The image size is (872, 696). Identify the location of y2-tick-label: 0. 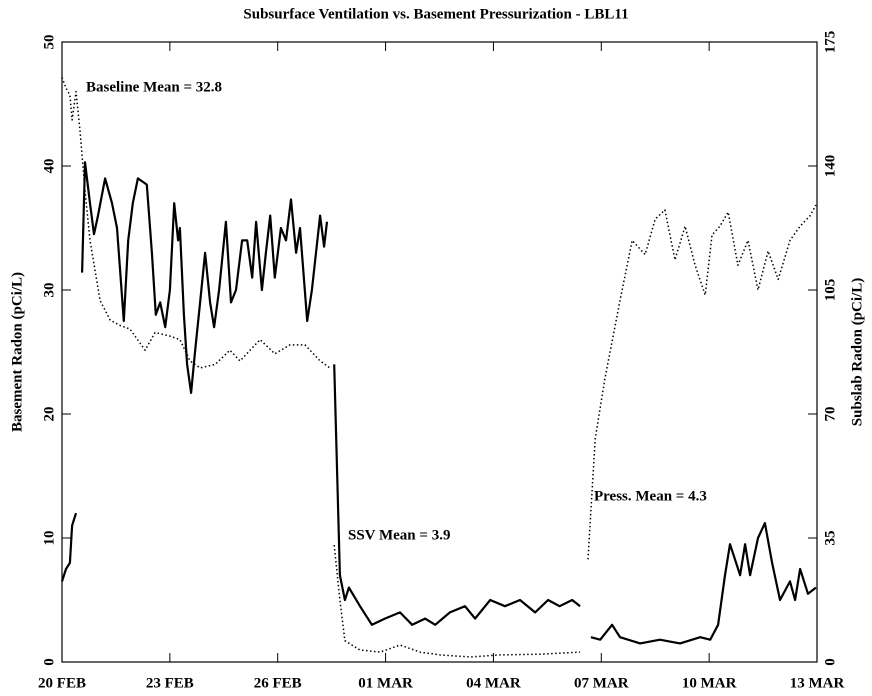
(830, 662).